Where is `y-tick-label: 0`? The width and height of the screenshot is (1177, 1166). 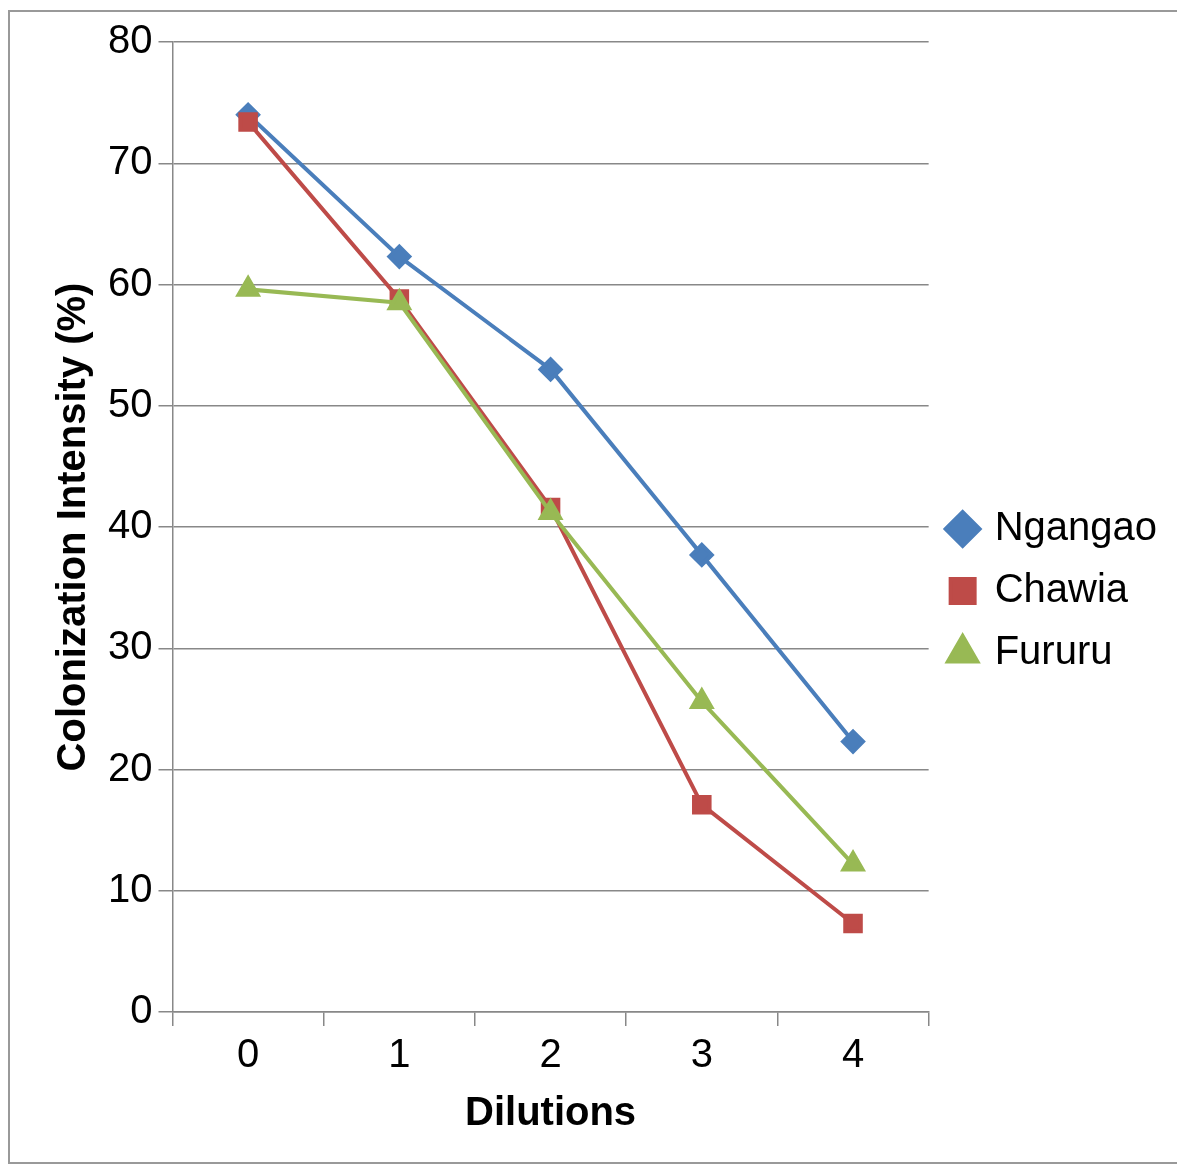
y-tick-label: 0 is located at coordinates (141, 1009).